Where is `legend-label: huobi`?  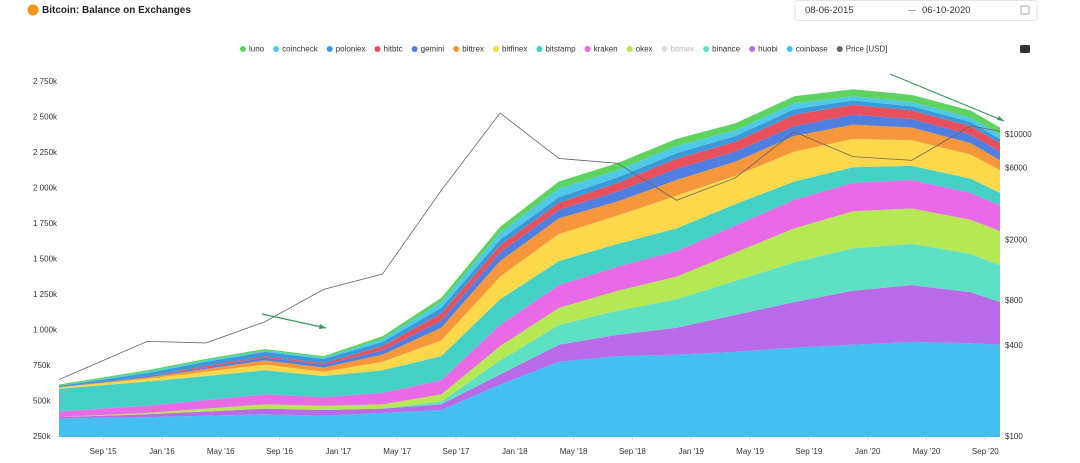
legend-label: huobi is located at coordinates (768, 49).